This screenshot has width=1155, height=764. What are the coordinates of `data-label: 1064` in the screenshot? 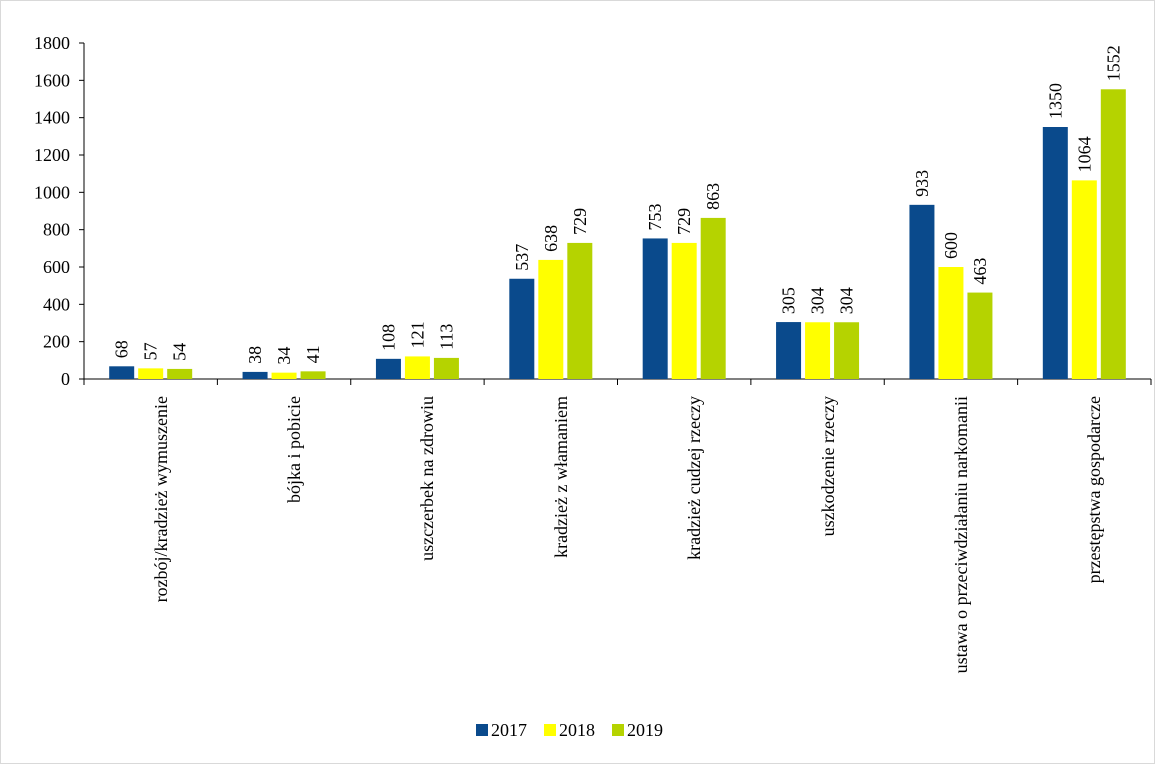 It's located at (1084, 154).